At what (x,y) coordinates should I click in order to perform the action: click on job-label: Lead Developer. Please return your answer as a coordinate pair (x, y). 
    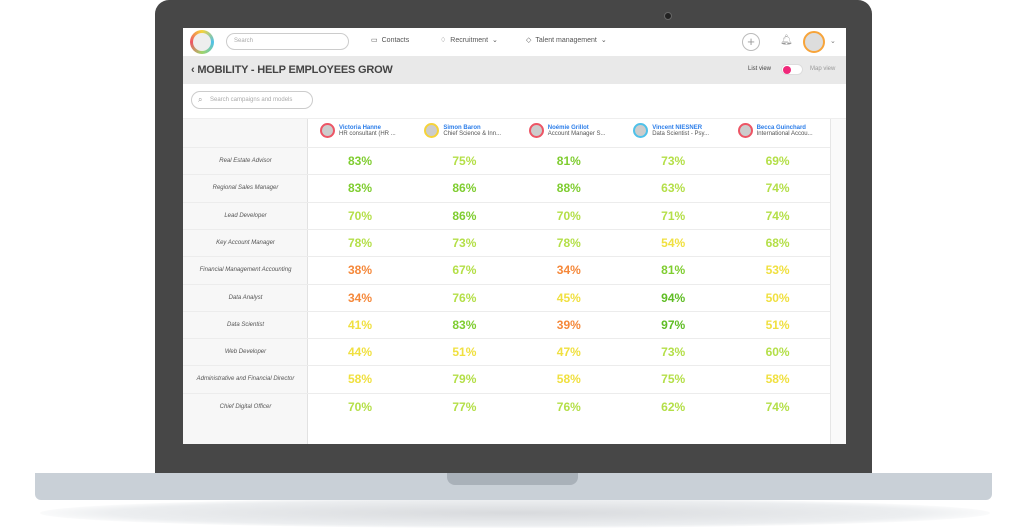
    Looking at the image, I should click on (245, 215).